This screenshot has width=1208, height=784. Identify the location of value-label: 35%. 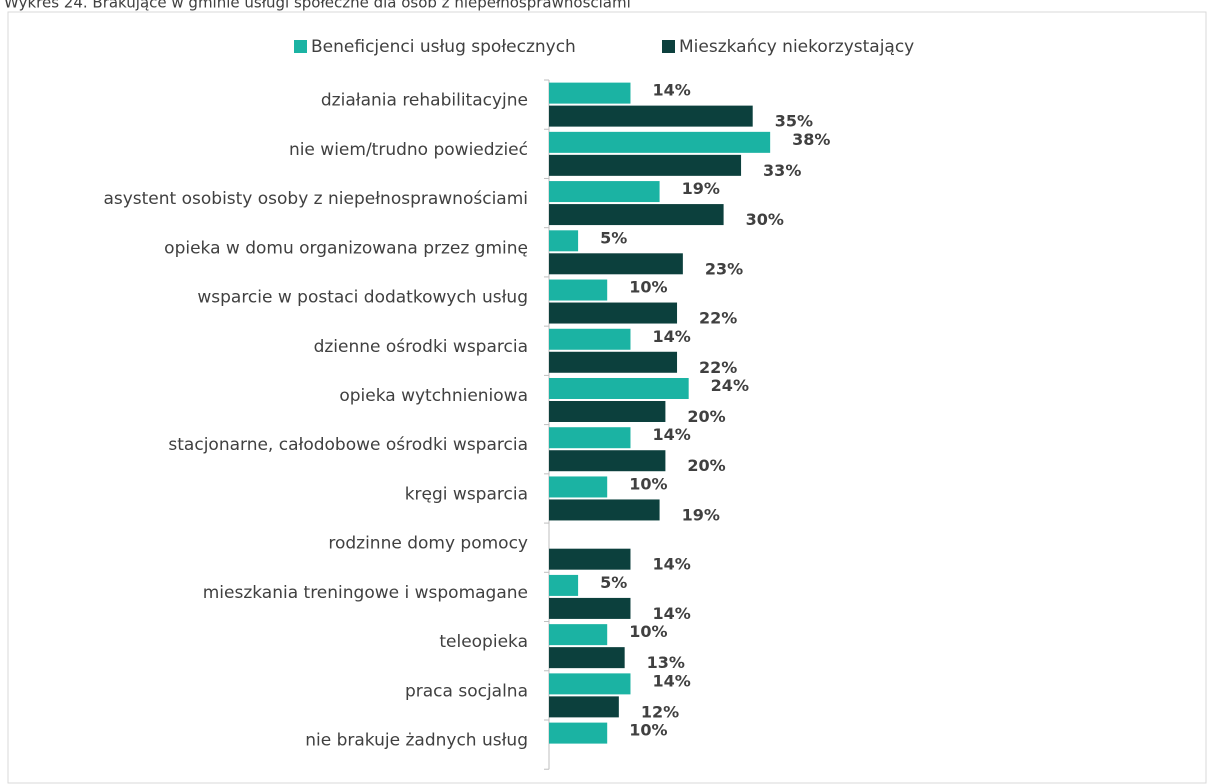
(794, 121).